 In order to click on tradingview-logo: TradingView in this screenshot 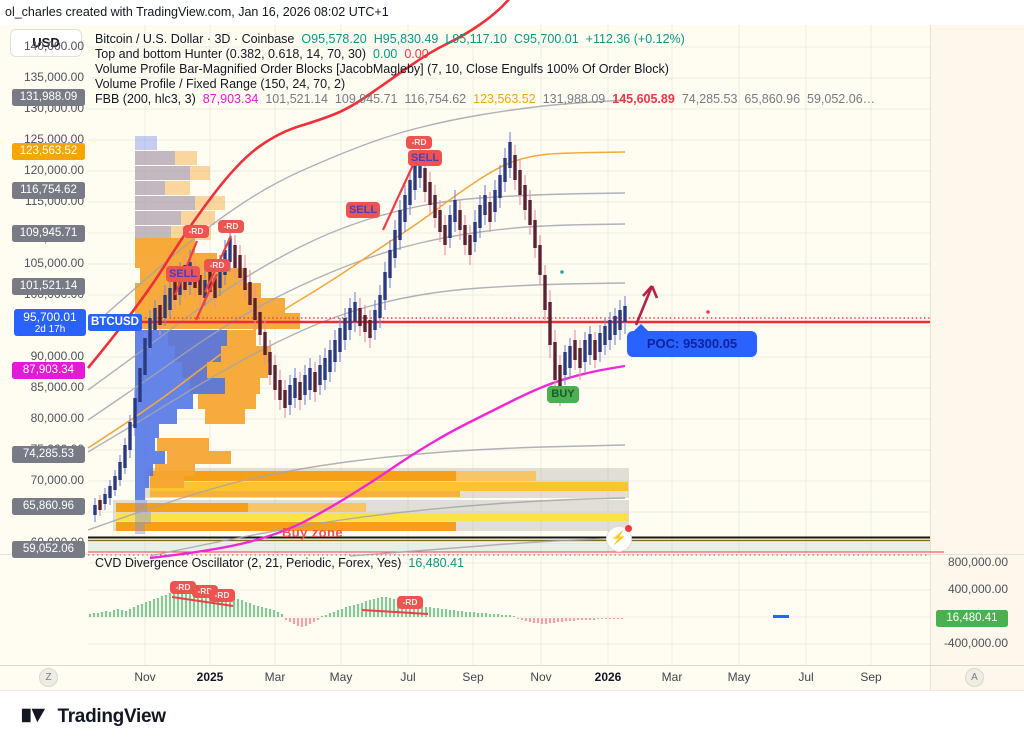, I will do `click(130, 716)`.